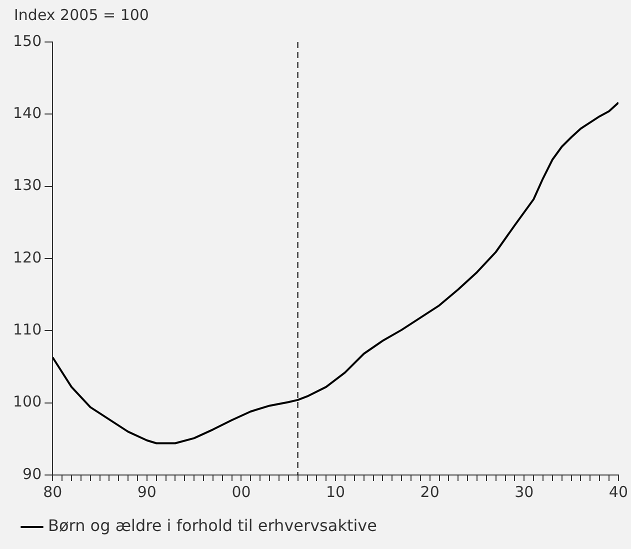 This screenshot has height=549, width=631. What do you see at coordinates (27, 401) in the screenshot?
I see `y-tick-label: 100` at bounding box center [27, 401].